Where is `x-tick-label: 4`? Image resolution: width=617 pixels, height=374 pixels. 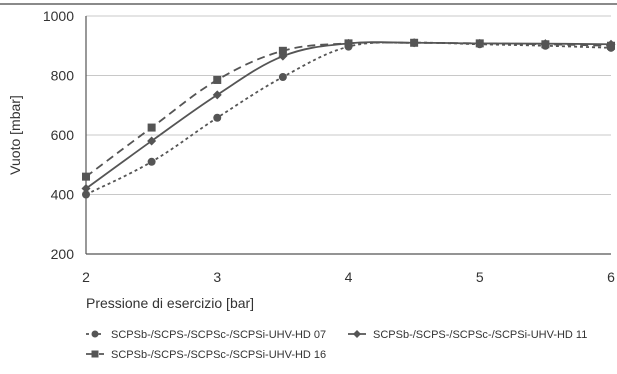 x-tick-label: 4 is located at coordinates (349, 277).